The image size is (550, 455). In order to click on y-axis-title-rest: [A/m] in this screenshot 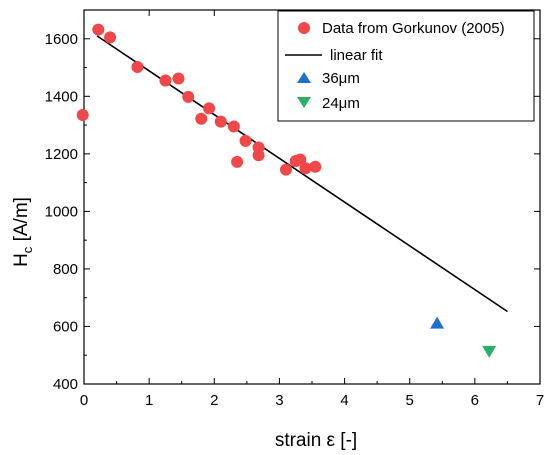, I will do `click(21, 222)`.